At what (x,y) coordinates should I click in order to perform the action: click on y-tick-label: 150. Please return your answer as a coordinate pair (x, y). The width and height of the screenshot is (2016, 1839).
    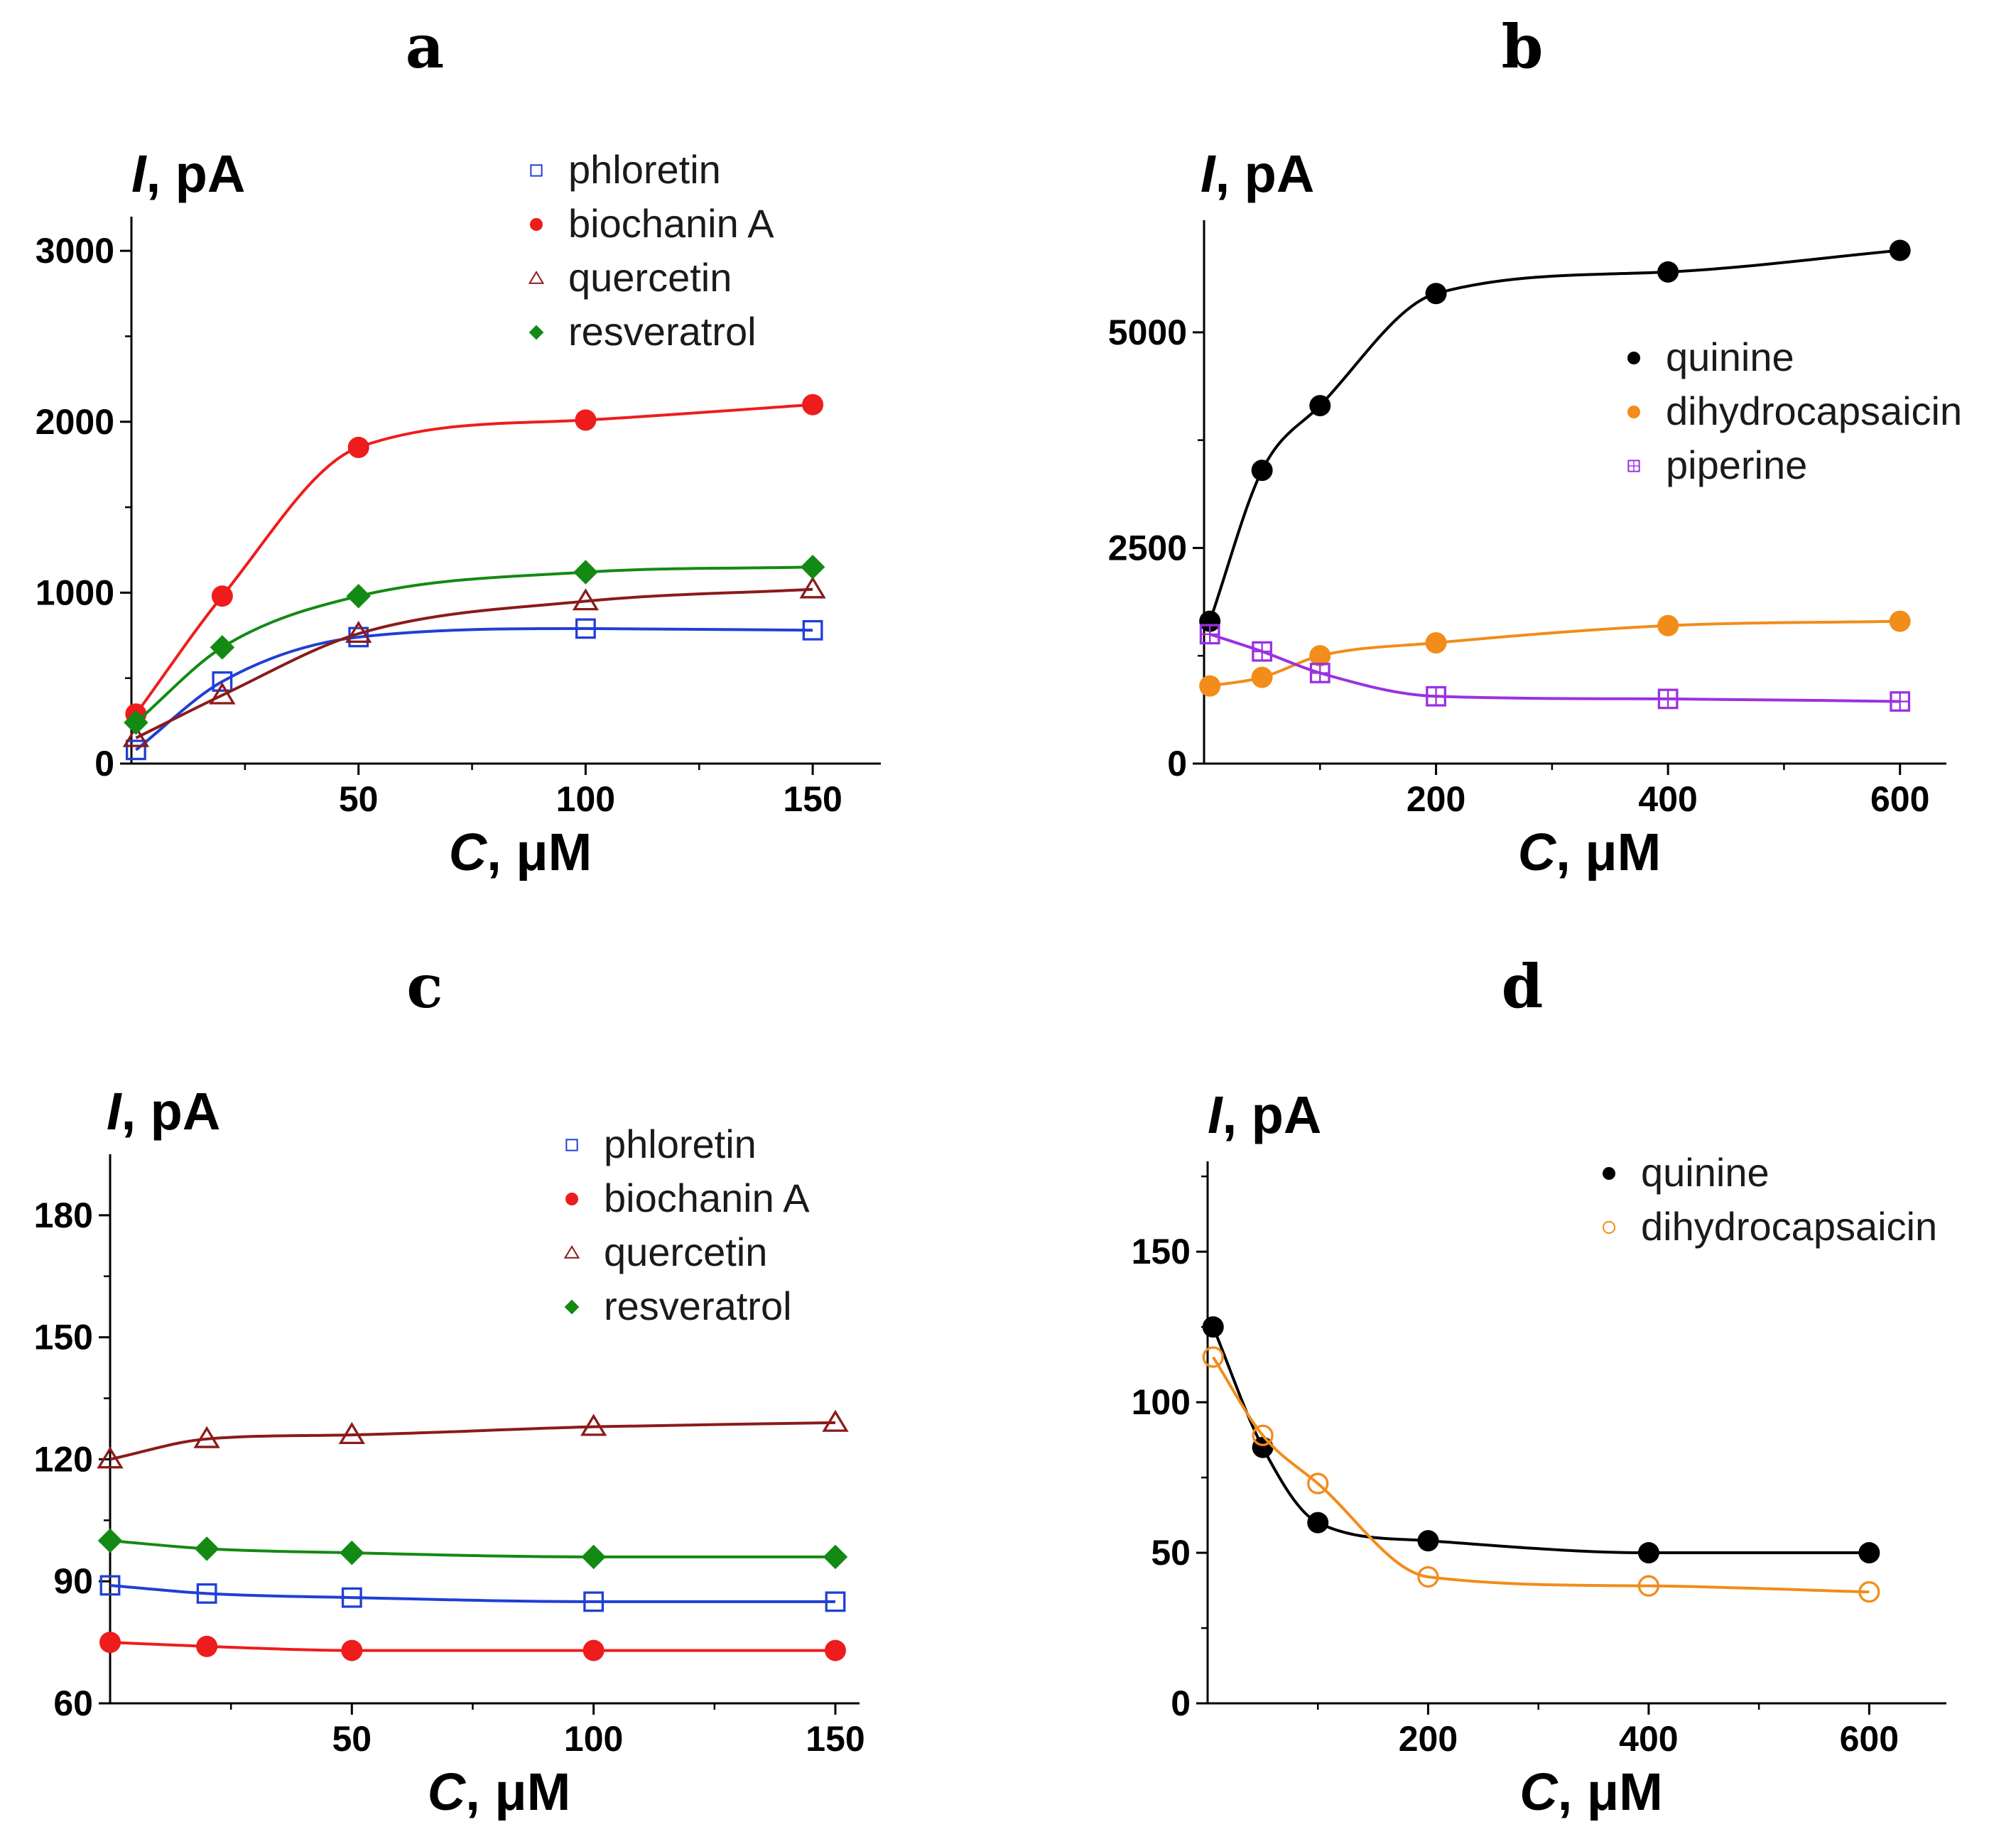
    Looking at the image, I should click on (64, 1338).